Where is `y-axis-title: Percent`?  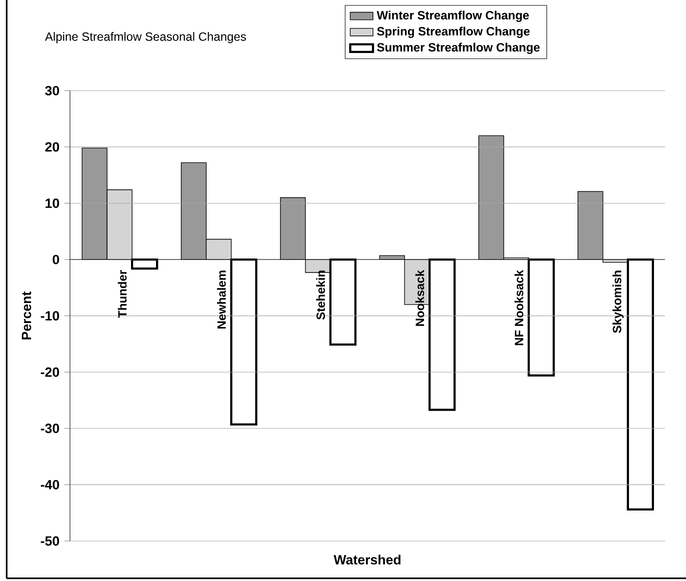
y-axis-title: Percent is located at coordinates (27, 316).